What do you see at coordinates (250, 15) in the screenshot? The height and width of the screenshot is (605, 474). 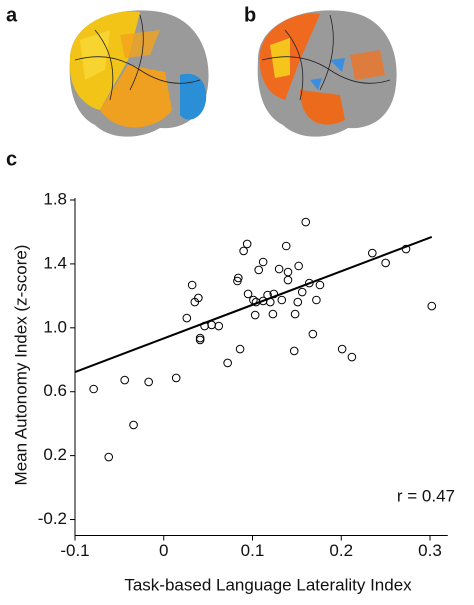 I see `panel-label: b` at bounding box center [250, 15].